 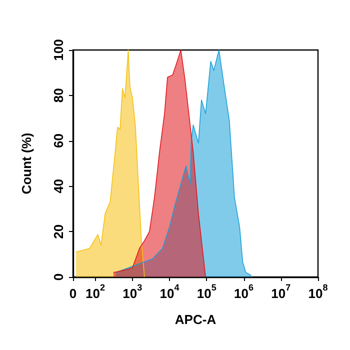 What do you see at coordinates (58, 277) in the screenshot?
I see `y-tick-label: 0` at bounding box center [58, 277].